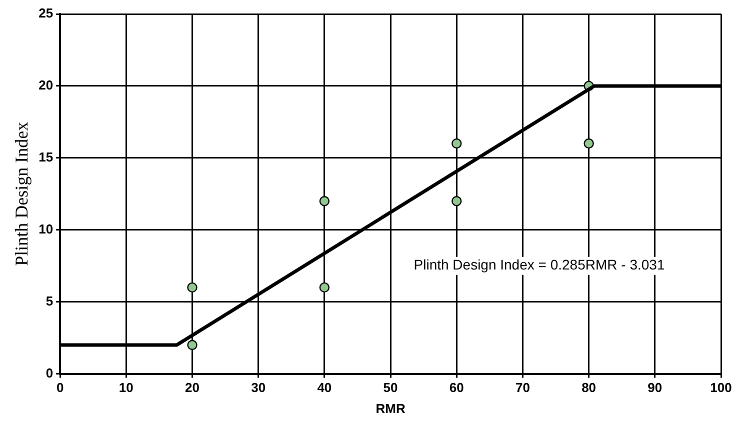 The image size is (735, 421). What do you see at coordinates (50, 300) in the screenshot?
I see `y-tick-label: 5` at bounding box center [50, 300].